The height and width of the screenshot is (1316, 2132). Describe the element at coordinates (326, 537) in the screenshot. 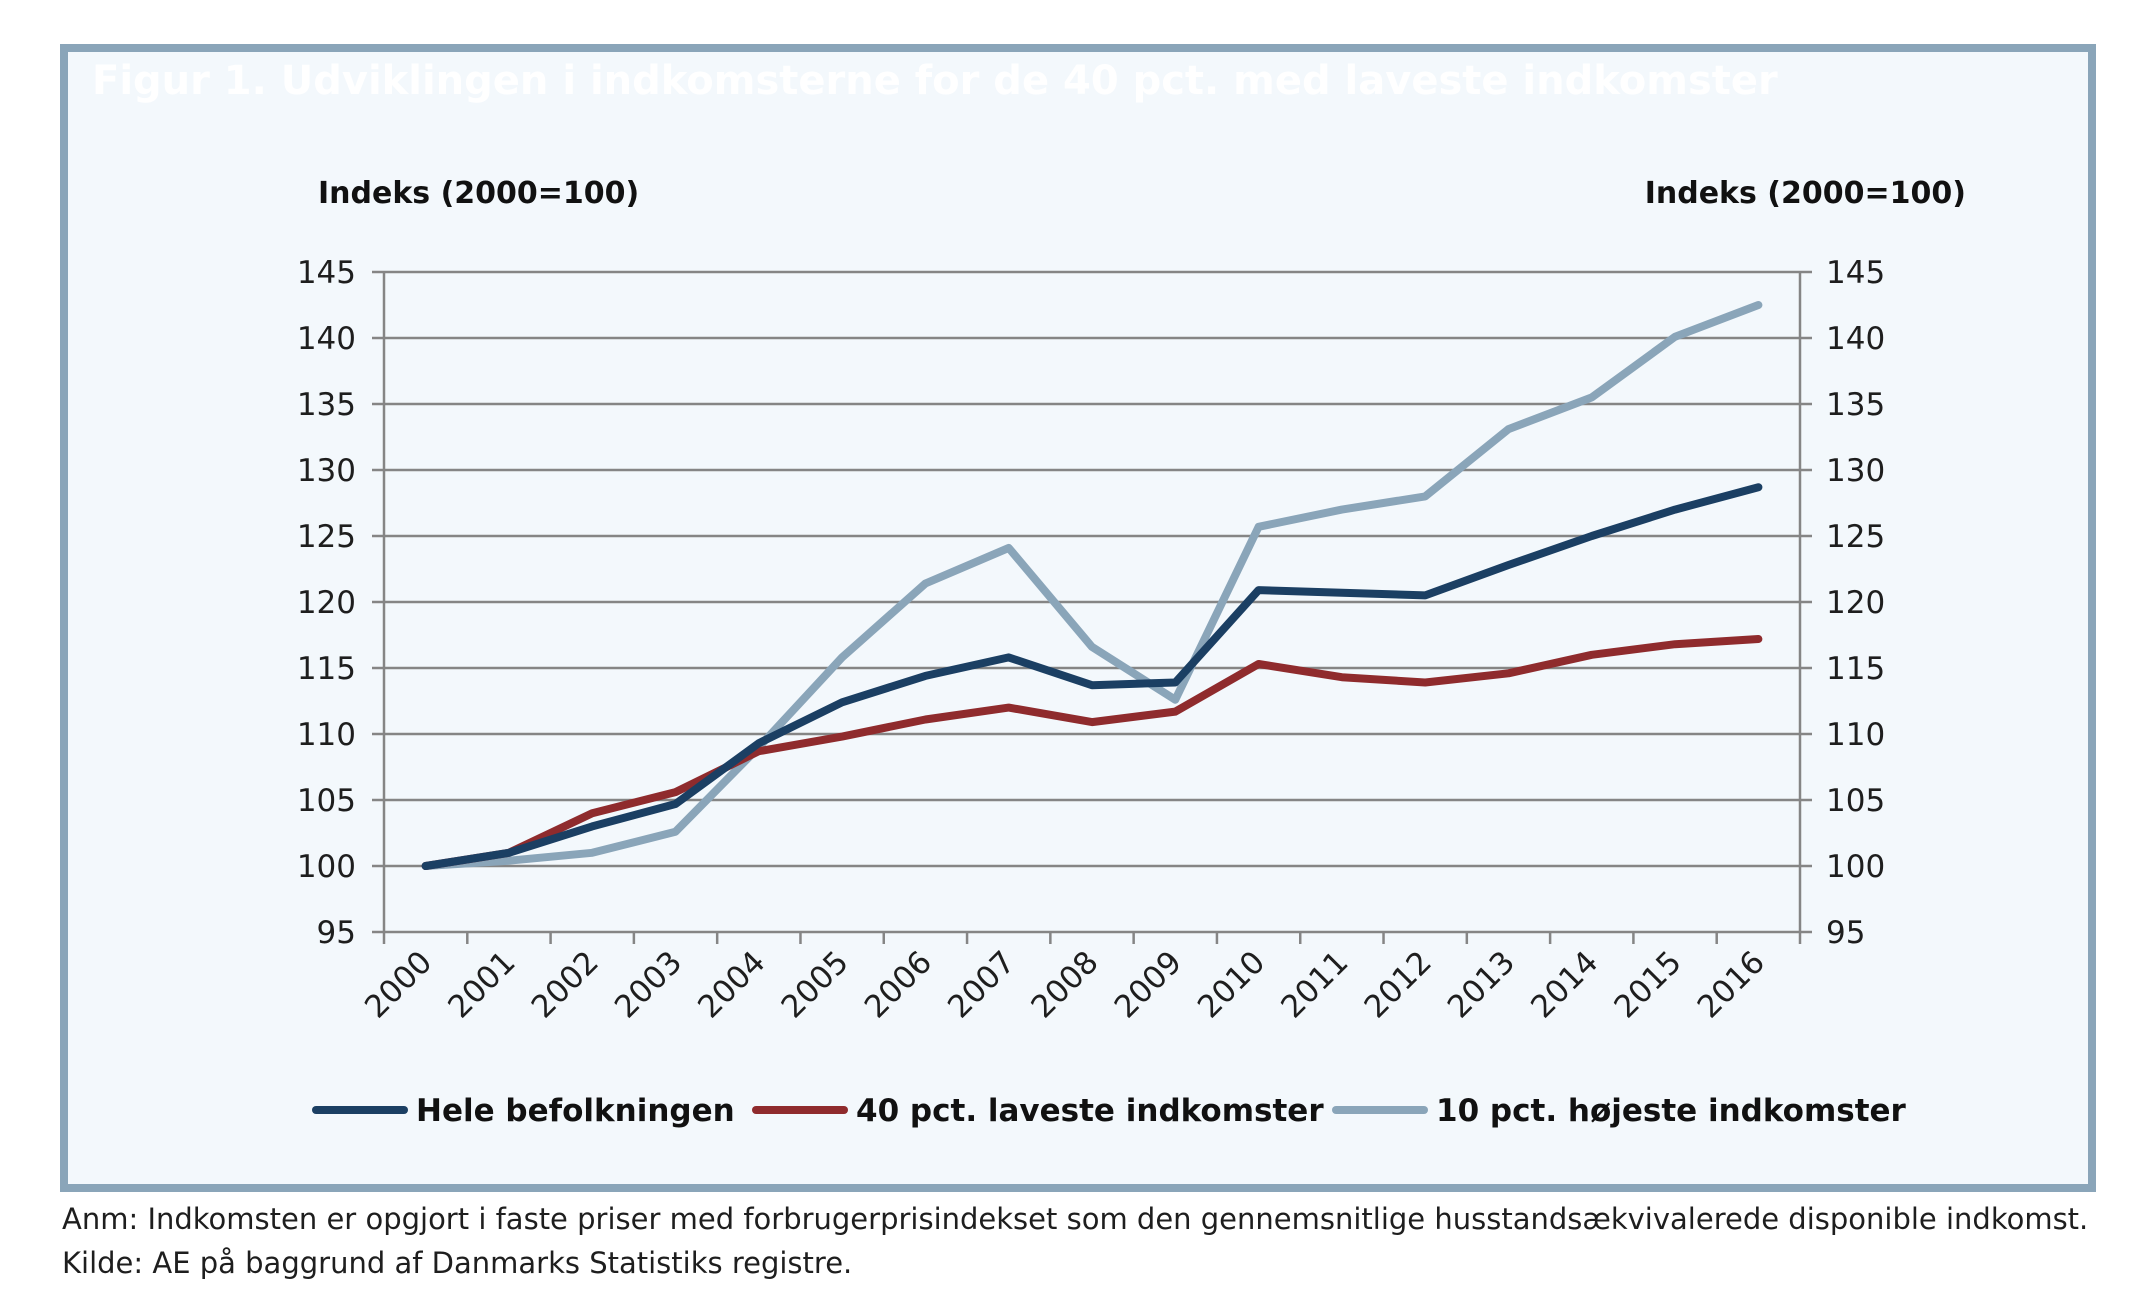

I see `y-tick-label-left: 125` at that location.